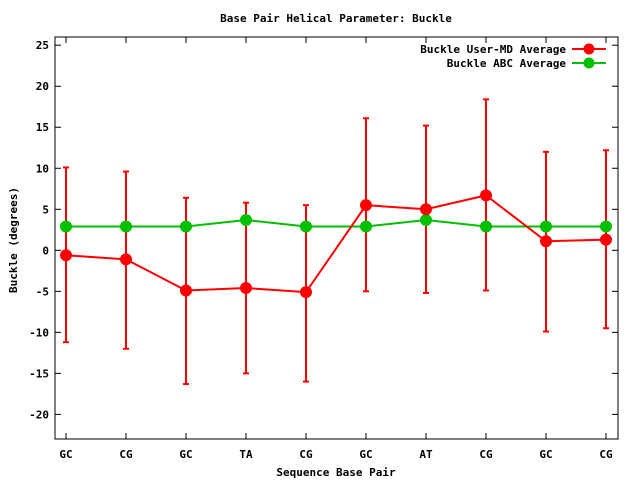 Image resolution: width=640 pixels, height=480 pixels. I want to click on legend-label: Buckle User-MD Average, so click(493, 49).